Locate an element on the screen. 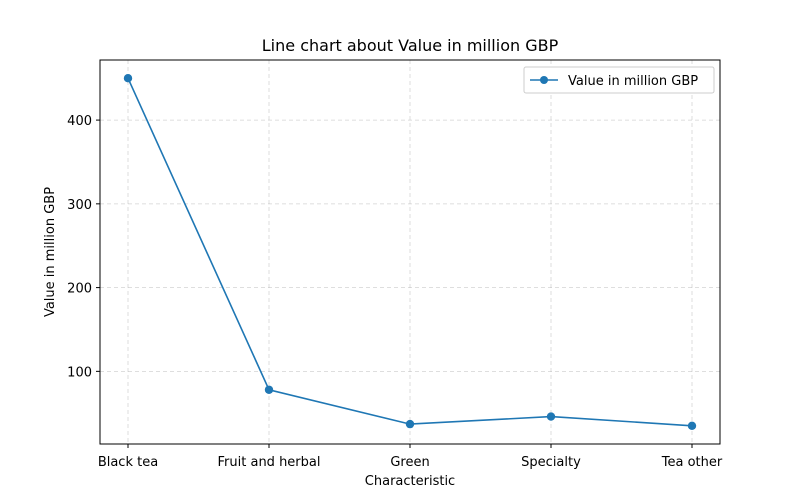 This screenshot has height=500, width=800. legend: Value in million GBP is located at coordinates (619, 80).